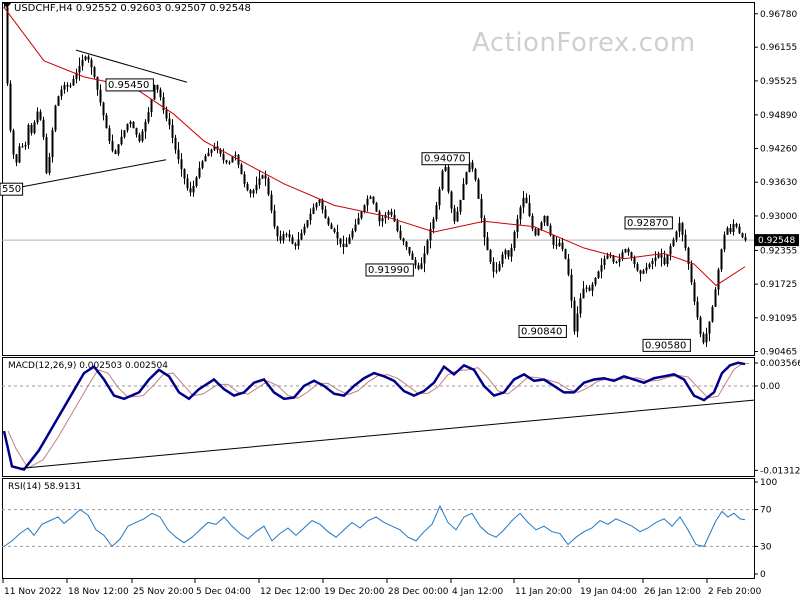 The width and height of the screenshot is (800, 600). What do you see at coordinates (647, 223) in the screenshot?
I see `price-label-4: 0.92870` at bounding box center [647, 223].